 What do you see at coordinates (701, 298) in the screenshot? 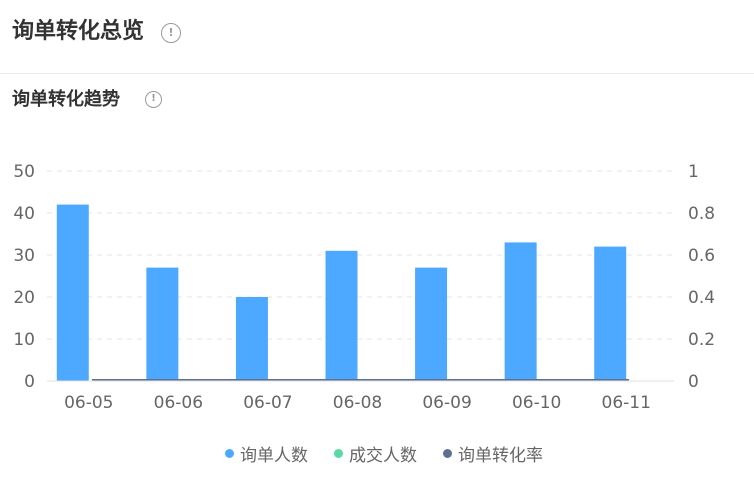
I see `y-right-tick-label: 0.4` at bounding box center [701, 298].